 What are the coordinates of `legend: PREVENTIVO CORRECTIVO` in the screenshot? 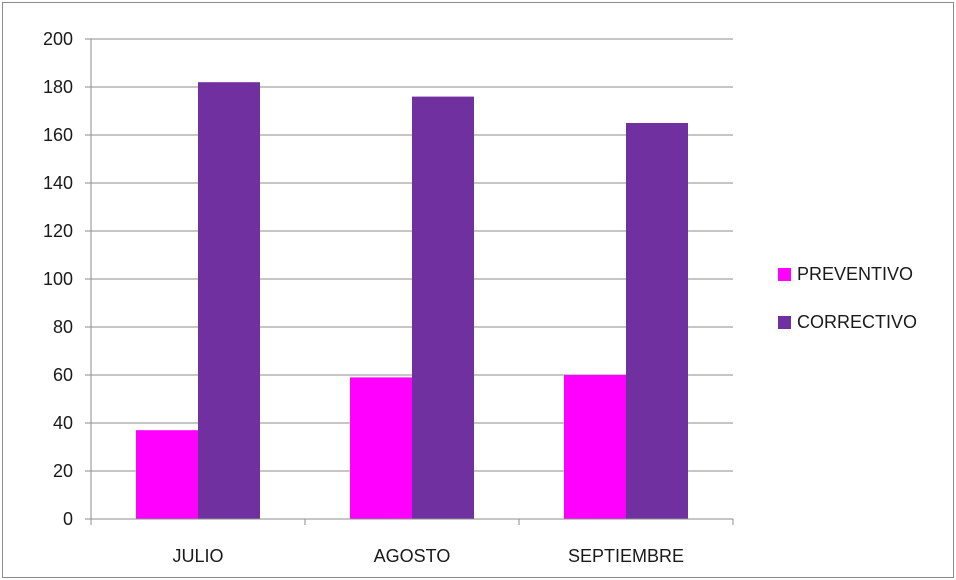 It's located at (847, 298).